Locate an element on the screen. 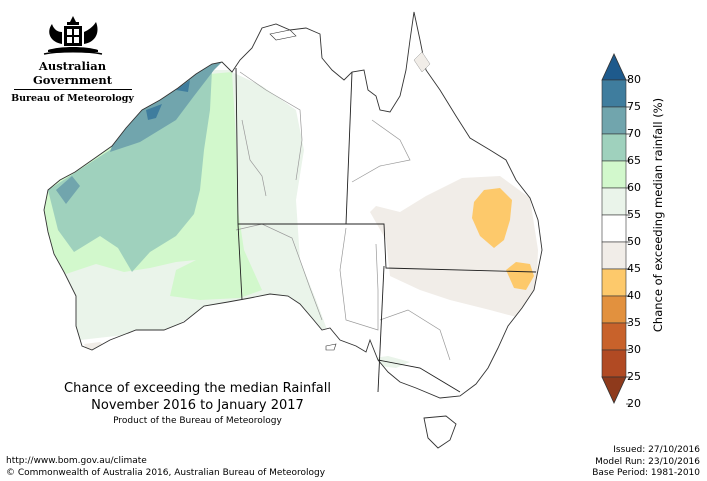 The width and height of the screenshot is (707, 481). colorbar-tick-label: 60 is located at coordinates (634, 187).